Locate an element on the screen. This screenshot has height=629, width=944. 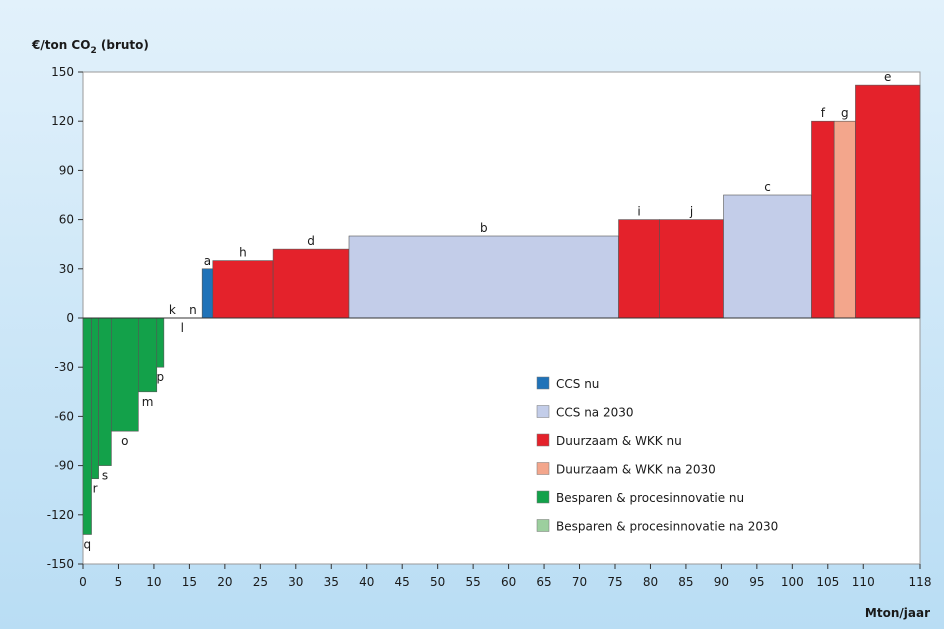
y-tick-label: 150 is located at coordinates (62, 72).